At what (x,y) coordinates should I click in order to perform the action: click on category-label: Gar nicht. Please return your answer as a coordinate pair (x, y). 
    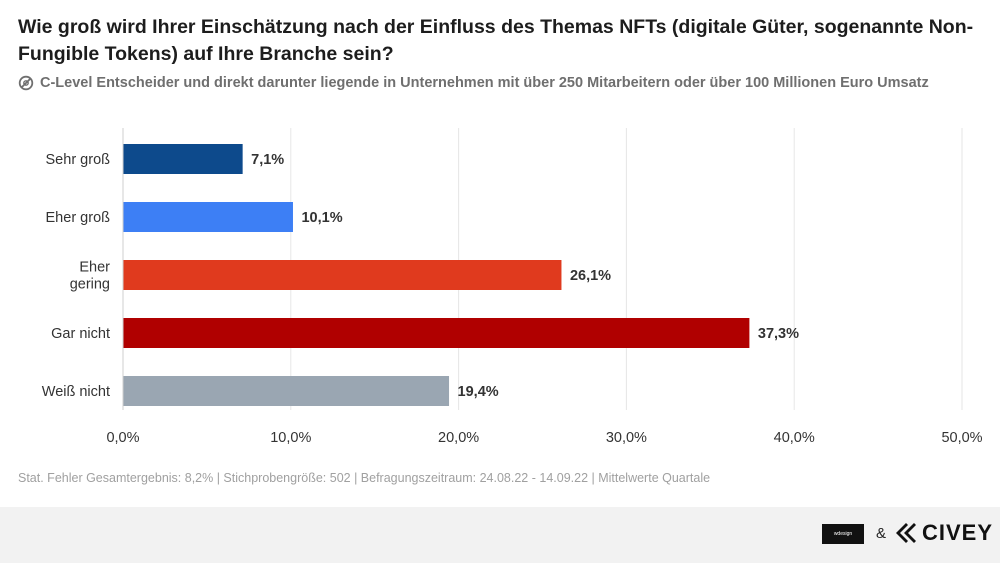
    Looking at the image, I should click on (80, 334).